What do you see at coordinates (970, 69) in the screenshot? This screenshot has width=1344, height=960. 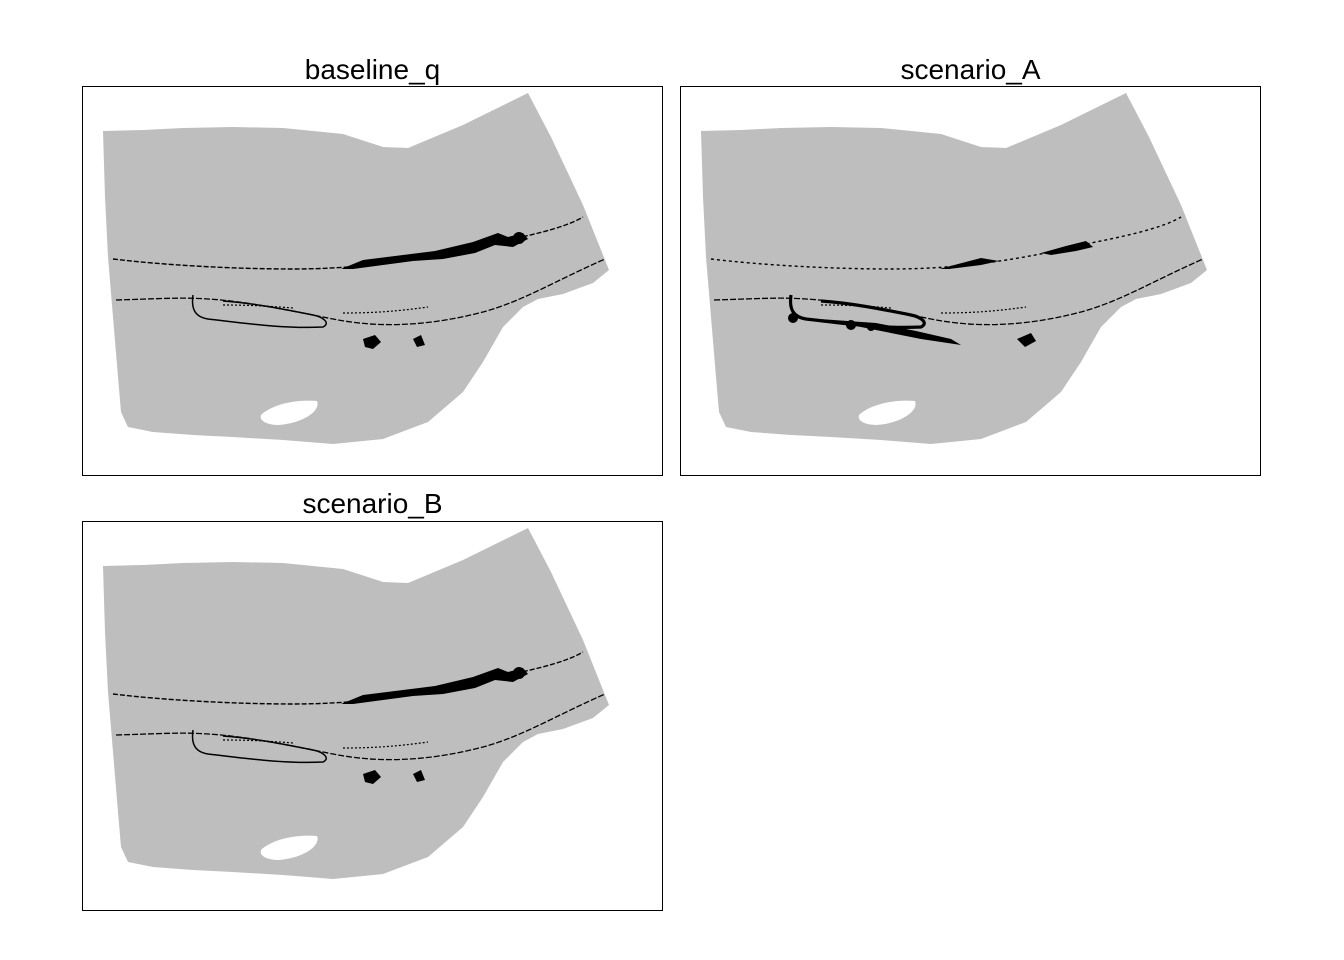 I see `panel-title: scenario_A` at bounding box center [970, 69].